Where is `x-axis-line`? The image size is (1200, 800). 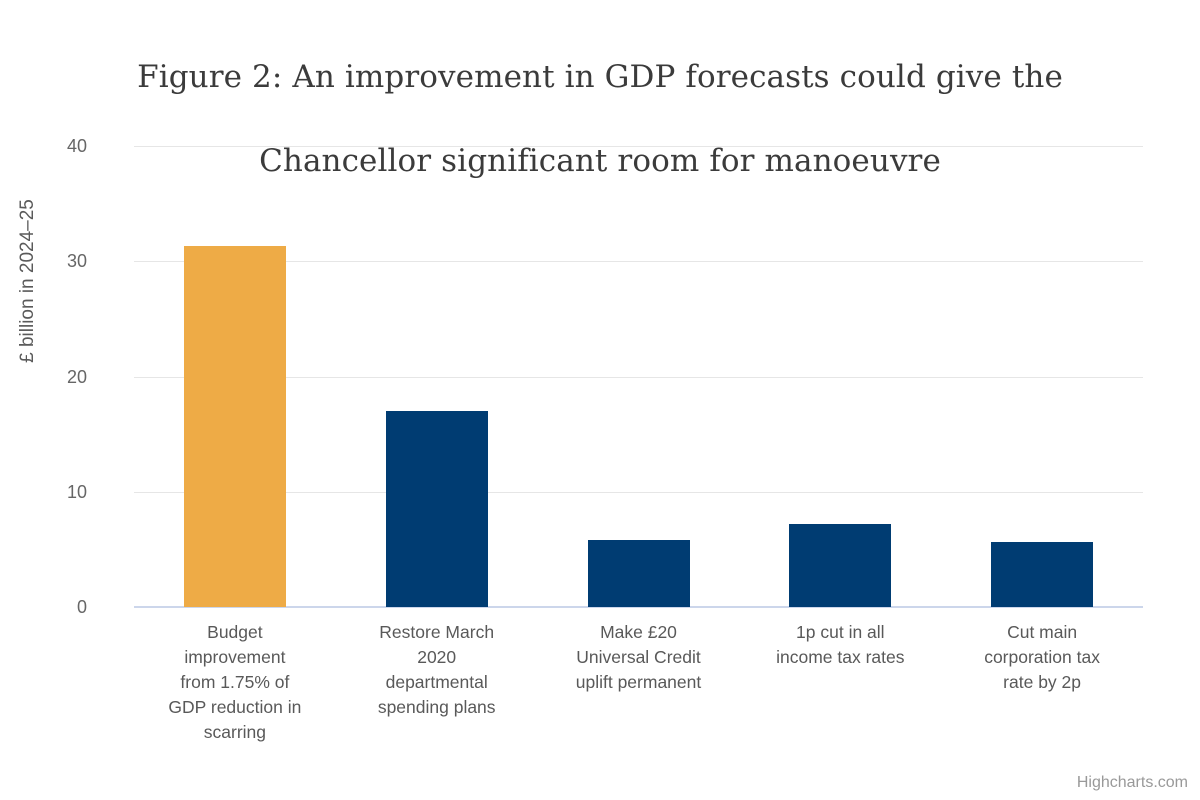
x-axis-line is located at coordinates (638, 607).